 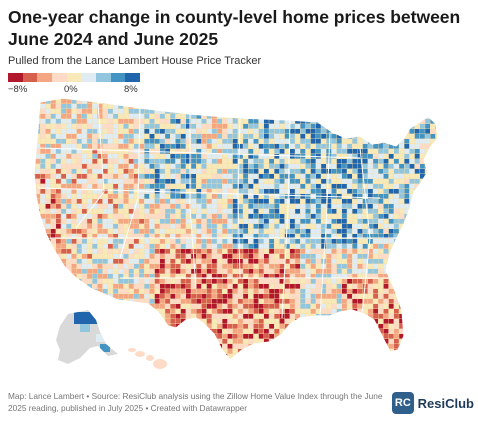 What do you see at coordinates (131, 89) in the screenshot?
I see `legend-label-max: 8%` at bounding box center [131, 89].